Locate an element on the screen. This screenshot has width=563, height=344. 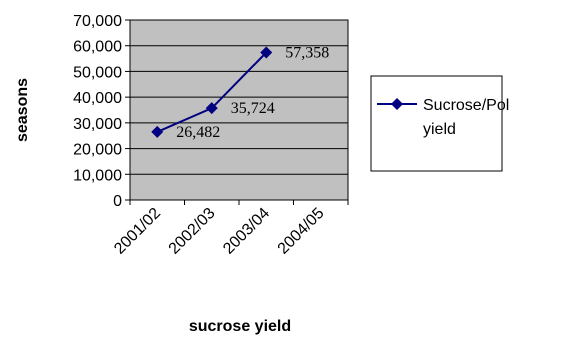
legend-label-line2: yield is located at coordinates (439, 129).